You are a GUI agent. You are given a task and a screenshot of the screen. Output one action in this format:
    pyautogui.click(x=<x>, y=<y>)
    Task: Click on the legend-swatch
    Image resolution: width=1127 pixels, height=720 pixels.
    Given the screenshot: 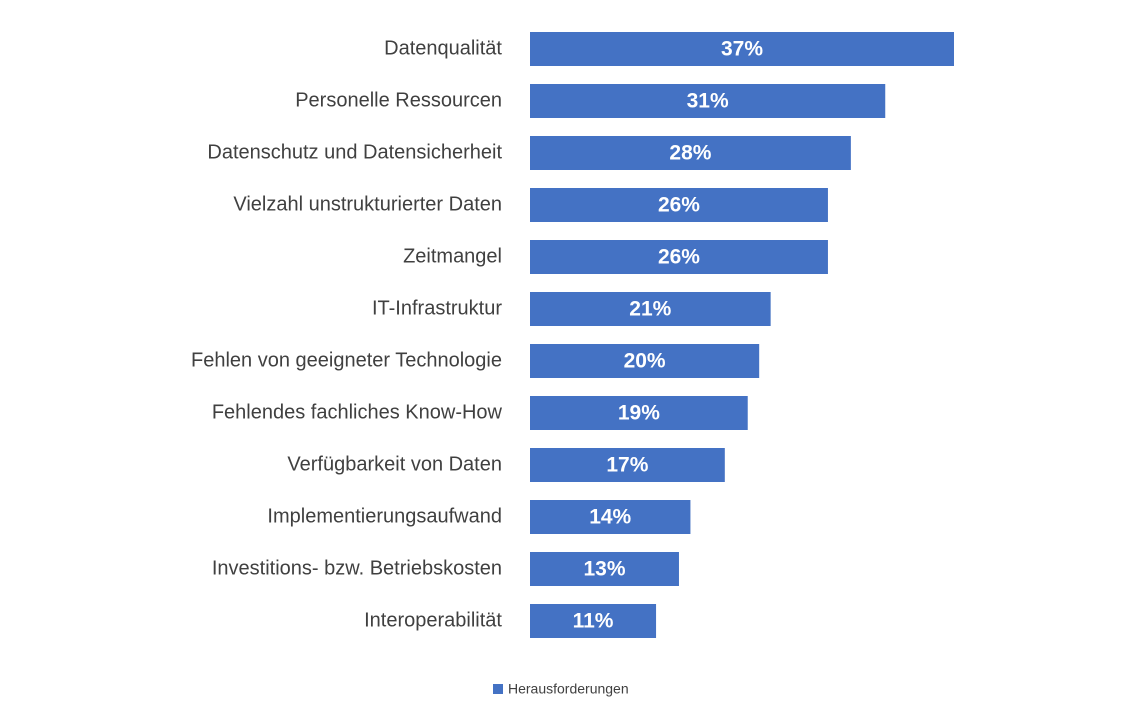 What is the action you would take?
    pyautogui.click(x=498, y=689)
    